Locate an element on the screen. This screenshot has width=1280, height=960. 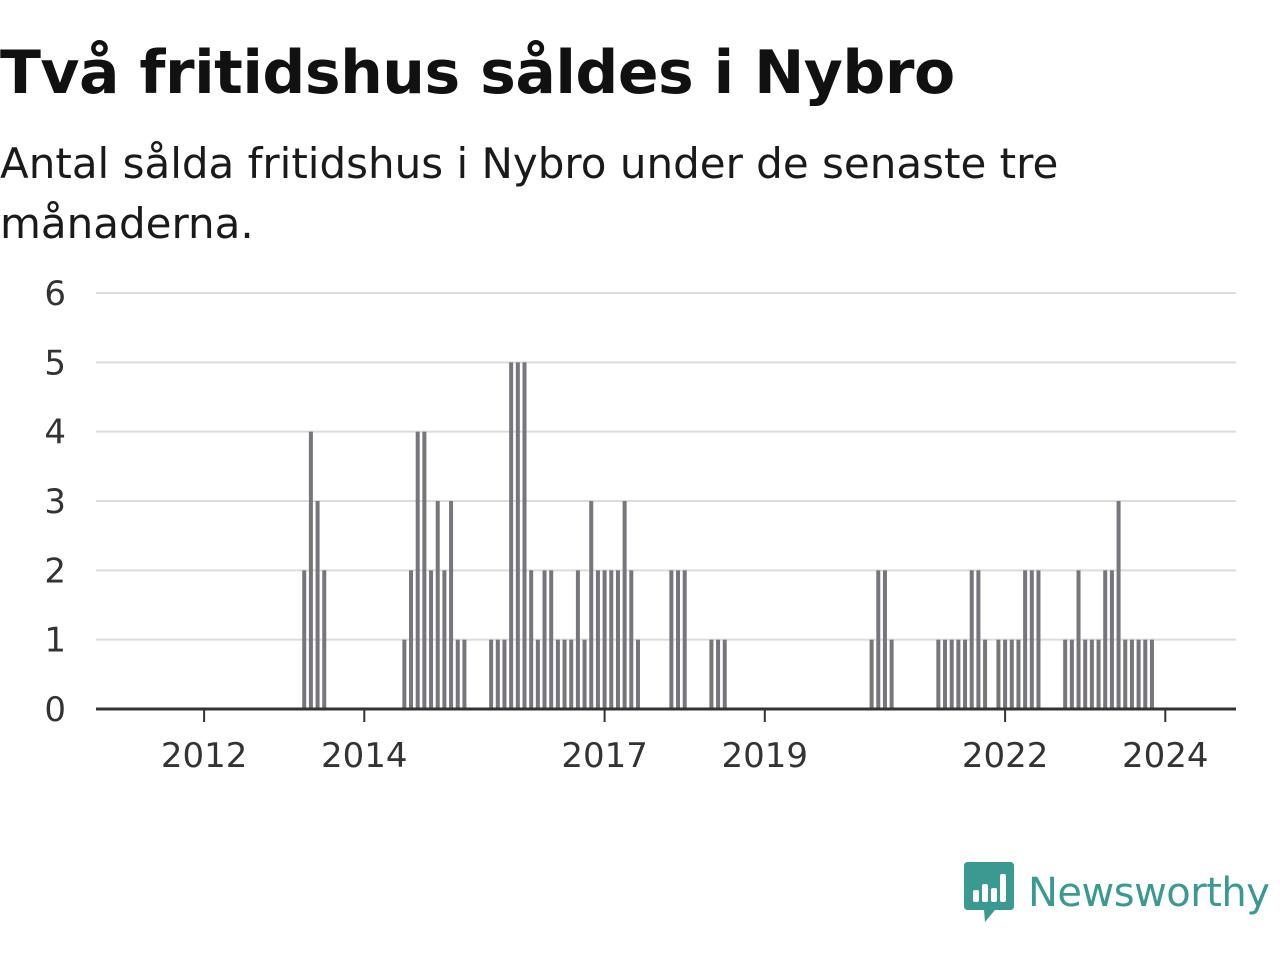
x-tick-label: 2012 is located at coordinates (204, 756).